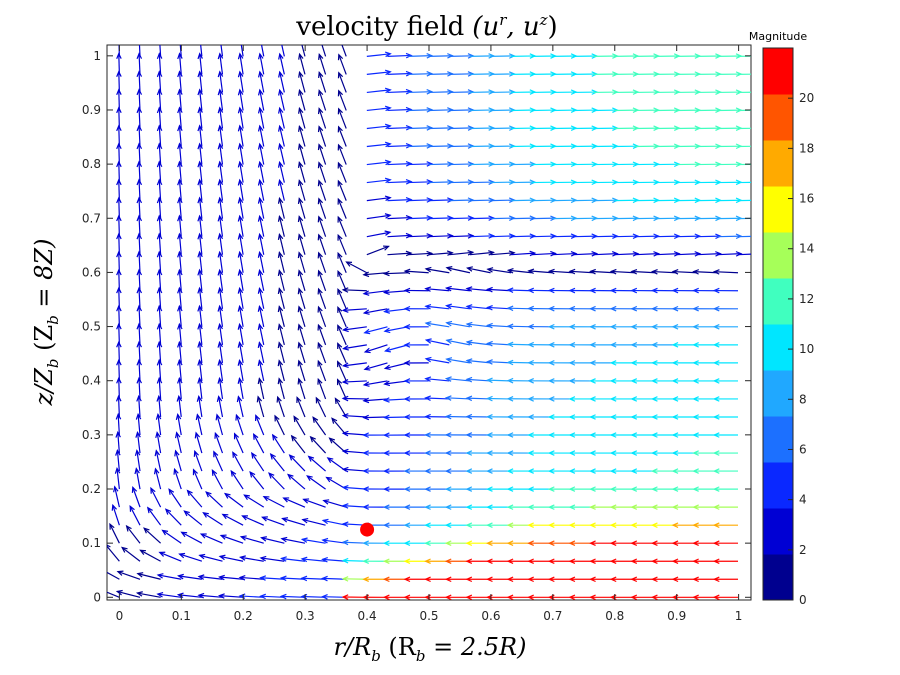 The width and height of the screenshot is (900, 675). Describe the element at coordinates (91, 435) in the screenshot. I see `y-tick-label: 0.3` at that location.